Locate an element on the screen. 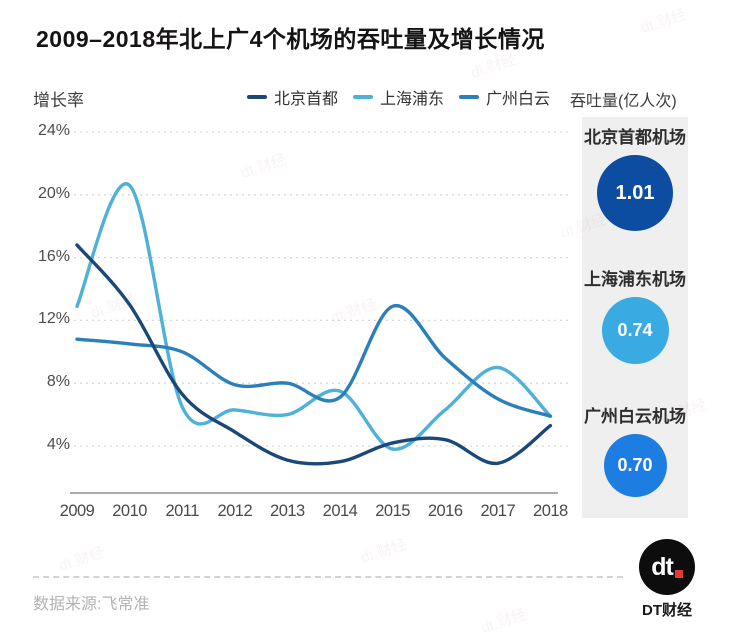 Image resolution: width=736 pixels, height=638 pixels. y-tick-label: 20% is located at coordinates (53, 193).